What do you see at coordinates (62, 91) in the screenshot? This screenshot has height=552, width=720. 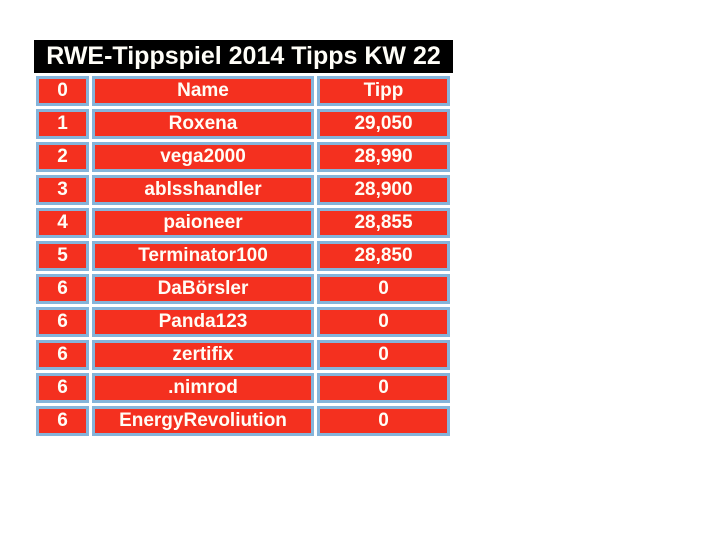 I see `header-cell-rank: 0` at bounding box center [62, 91].